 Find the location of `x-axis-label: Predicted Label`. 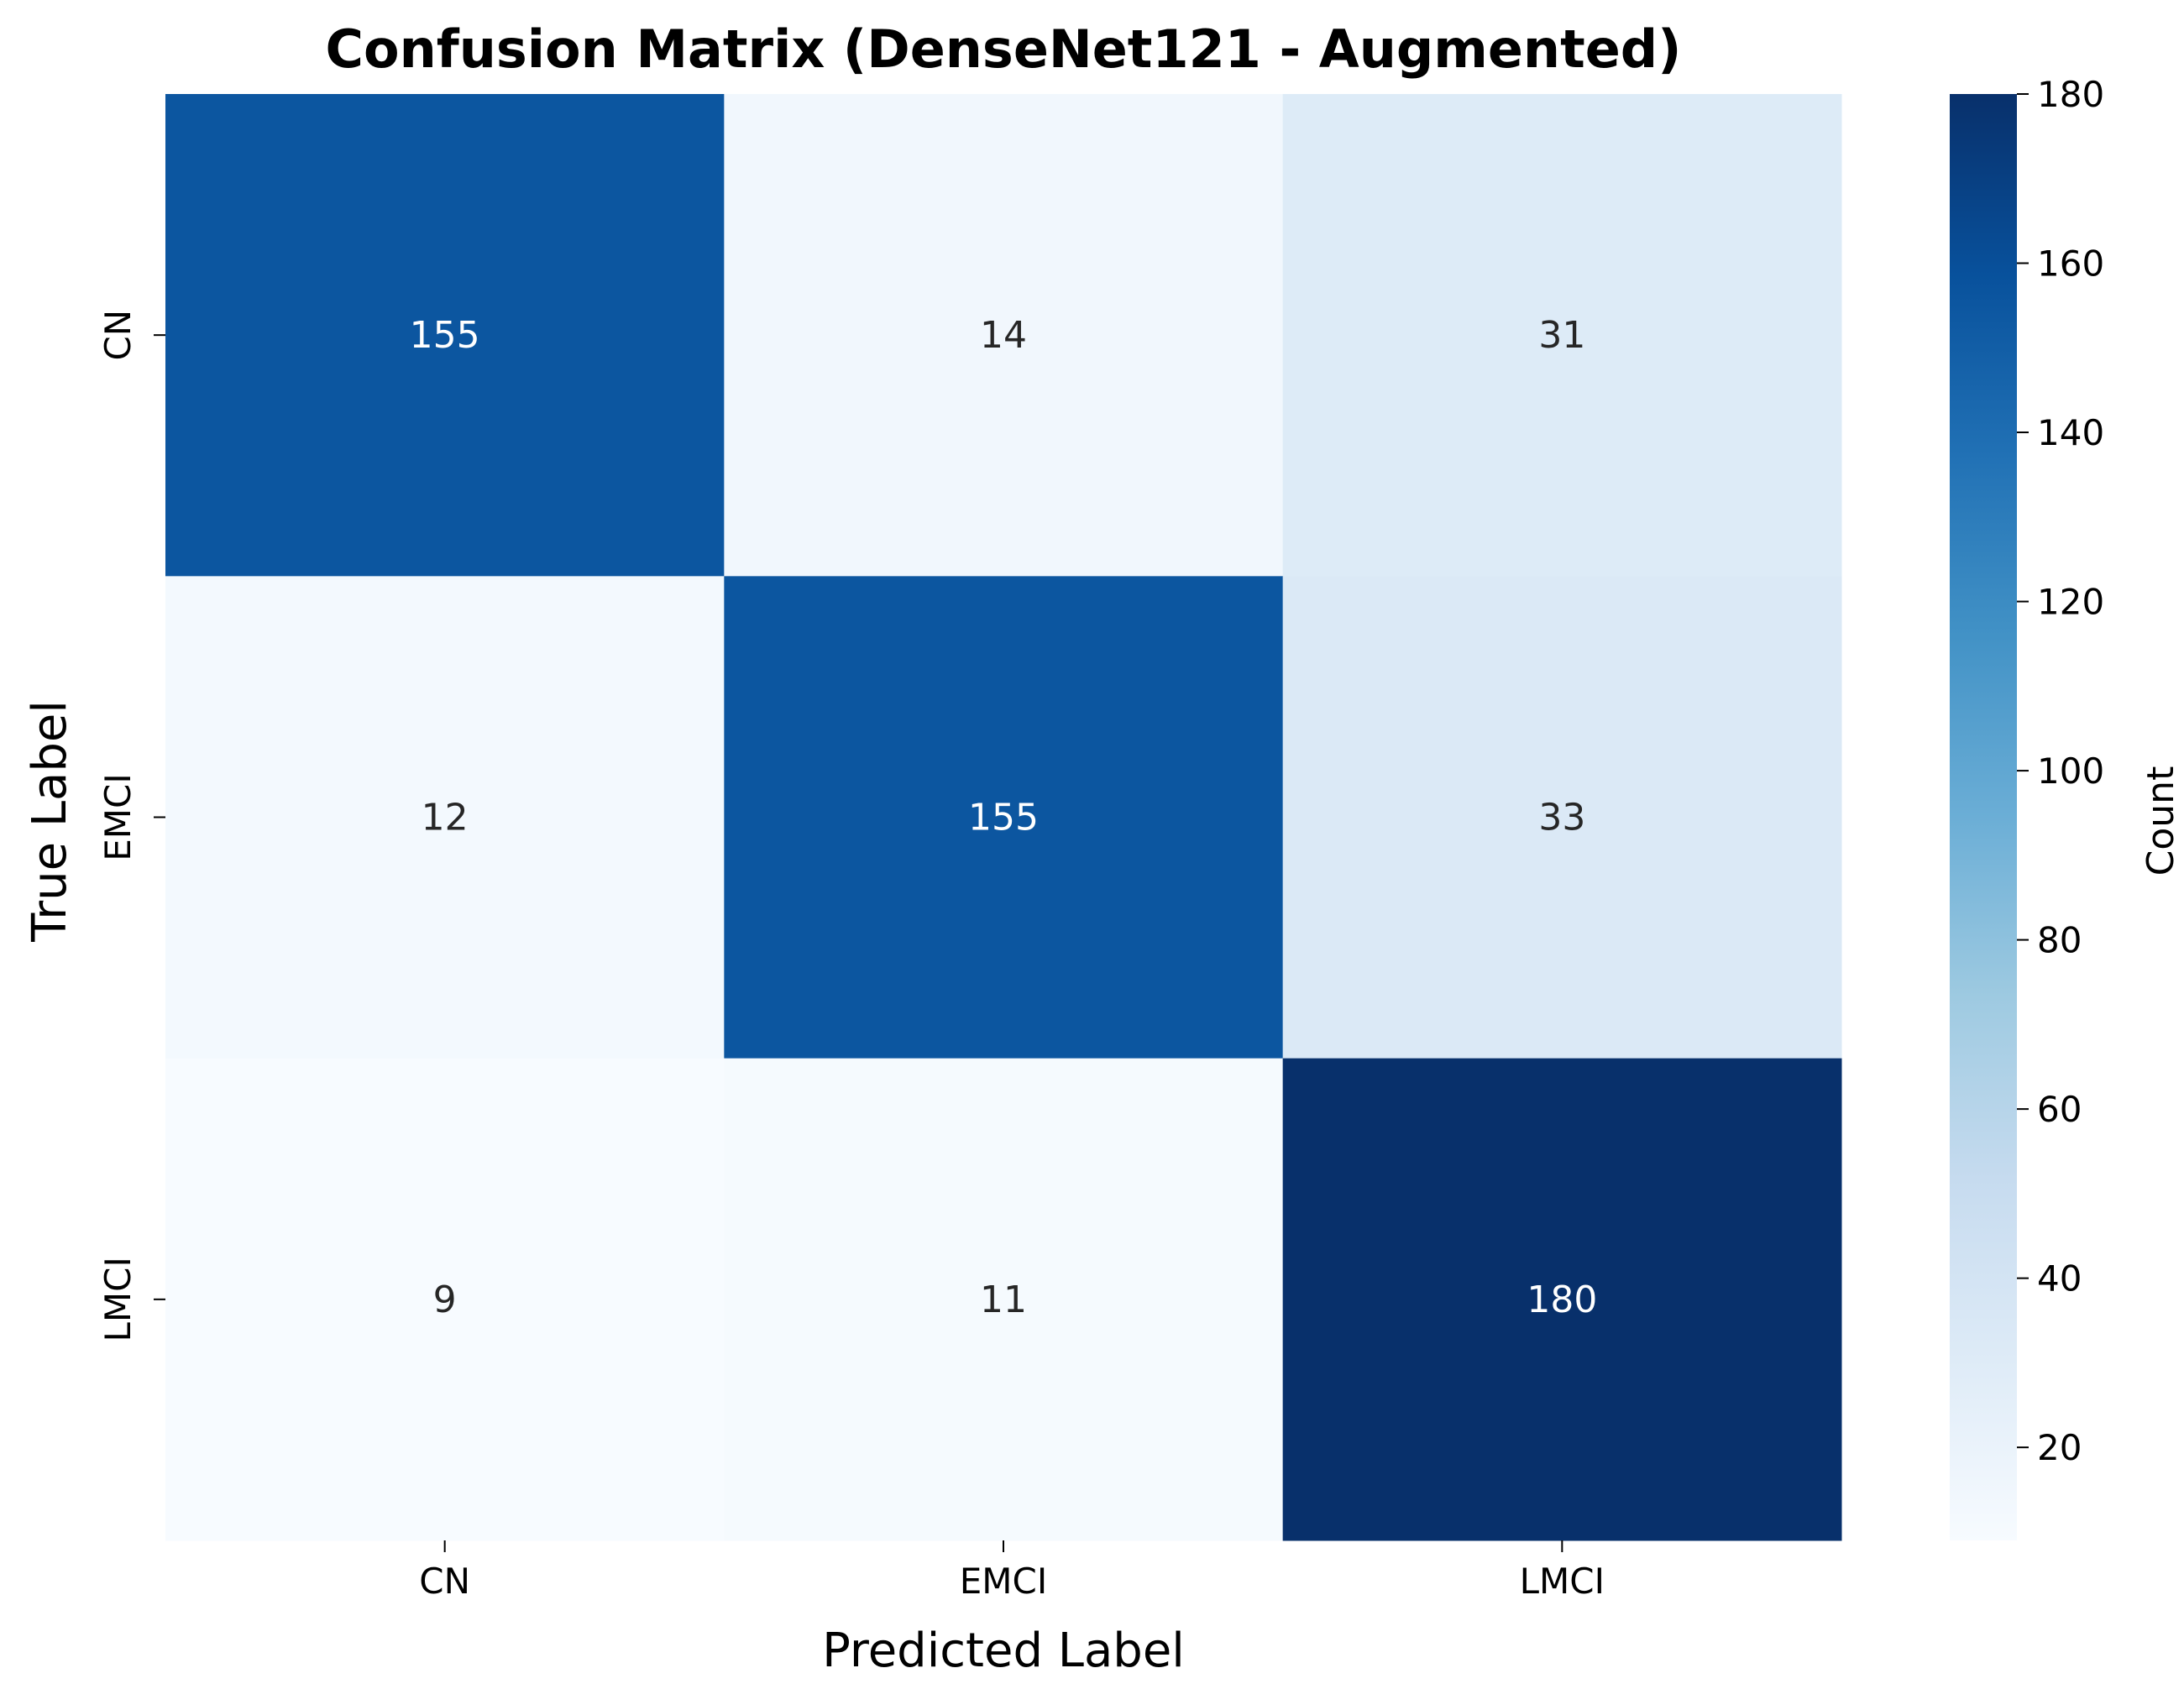

x-axis-label: Predicted Label is located at coordinates (1003, 1651).